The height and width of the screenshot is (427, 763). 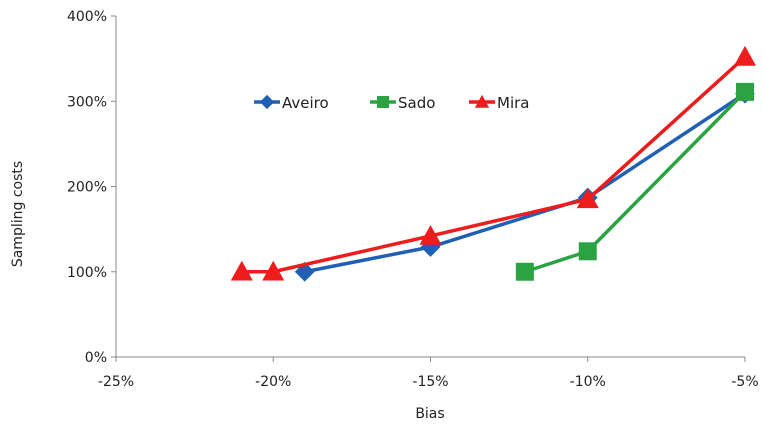 What do you see at coordinates (513, 103) in the screenshot?
I see `legend-label-mira: Mira` at bounding box center [513, 103].